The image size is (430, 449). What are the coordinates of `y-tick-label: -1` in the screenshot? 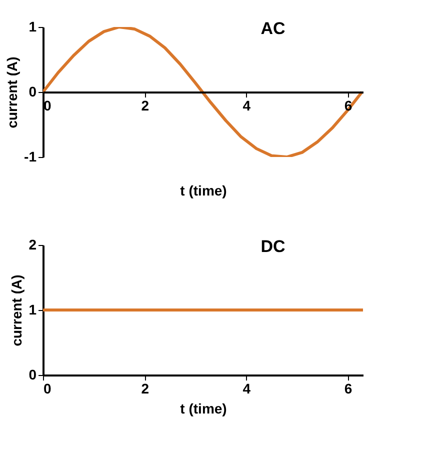 It's located at (30, 156).